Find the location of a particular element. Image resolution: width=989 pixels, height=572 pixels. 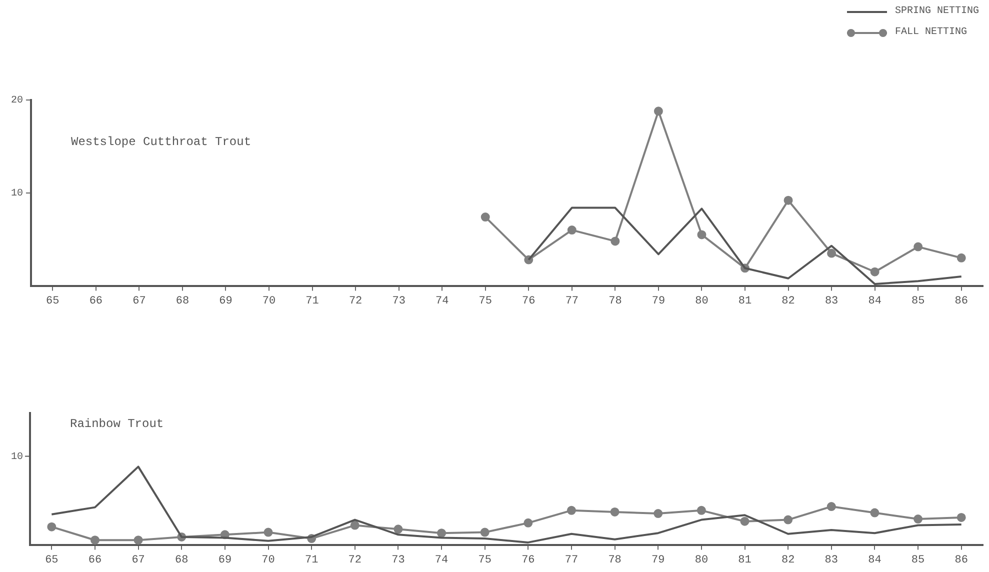

chart-title: Rainbow Trout is located at coordinates (117, 424).